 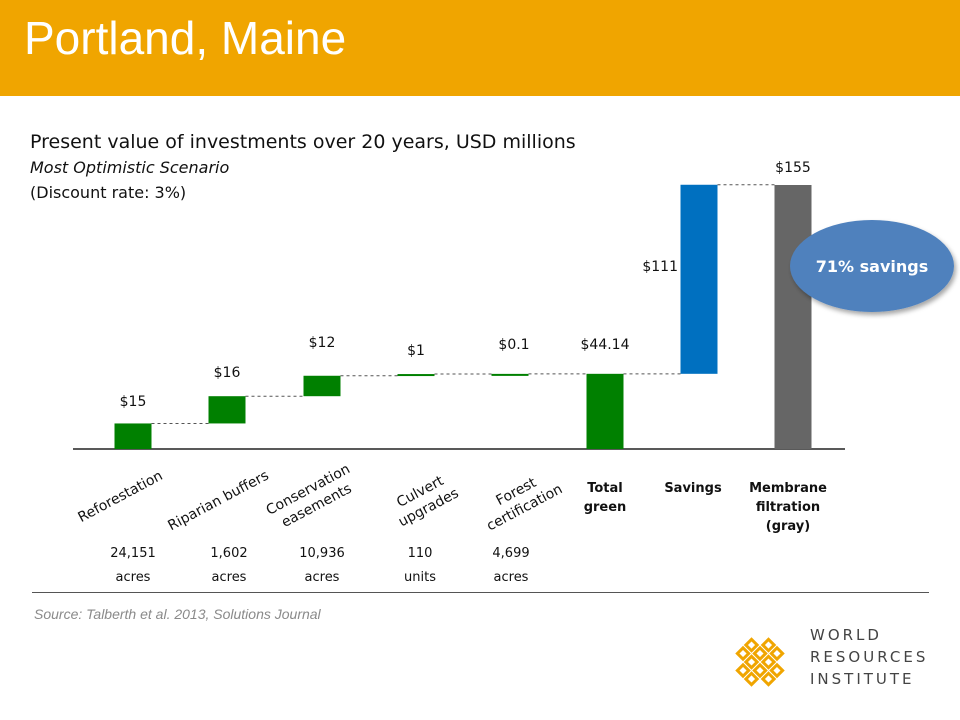 What do you see at coordinates (788, 526) in the screenshot?
I see `category-label-line: (gray)` at bounding box center [788, 526].